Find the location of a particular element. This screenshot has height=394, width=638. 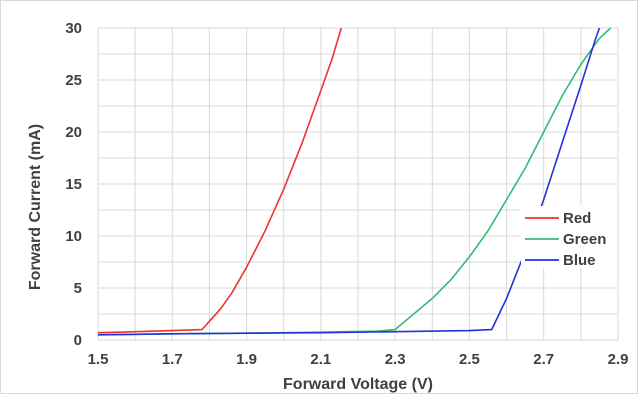

y-tick-label: 5 is located at coordinates (78, 288).